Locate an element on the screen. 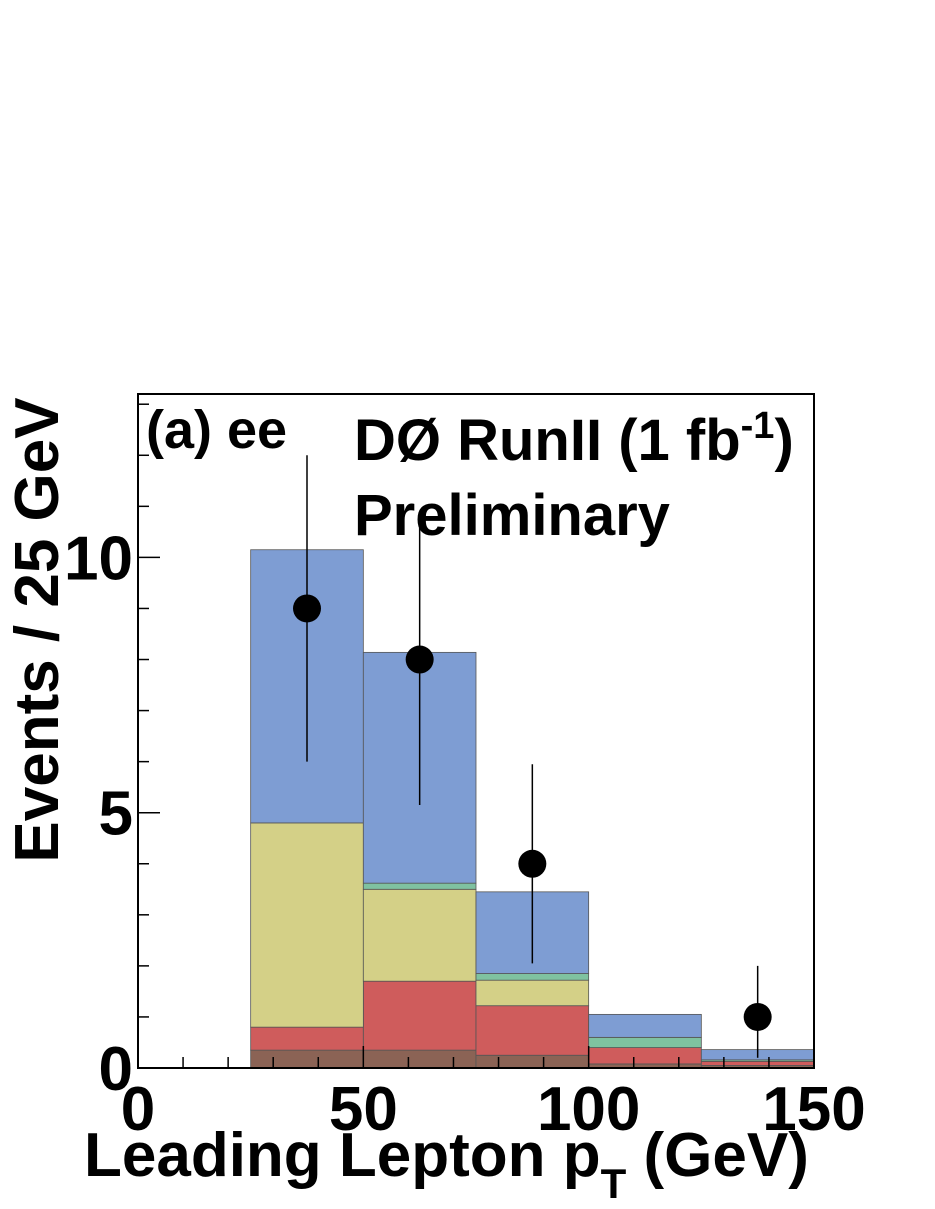  x-tick-label-2: 100 is located at coordinates (588, 1109).